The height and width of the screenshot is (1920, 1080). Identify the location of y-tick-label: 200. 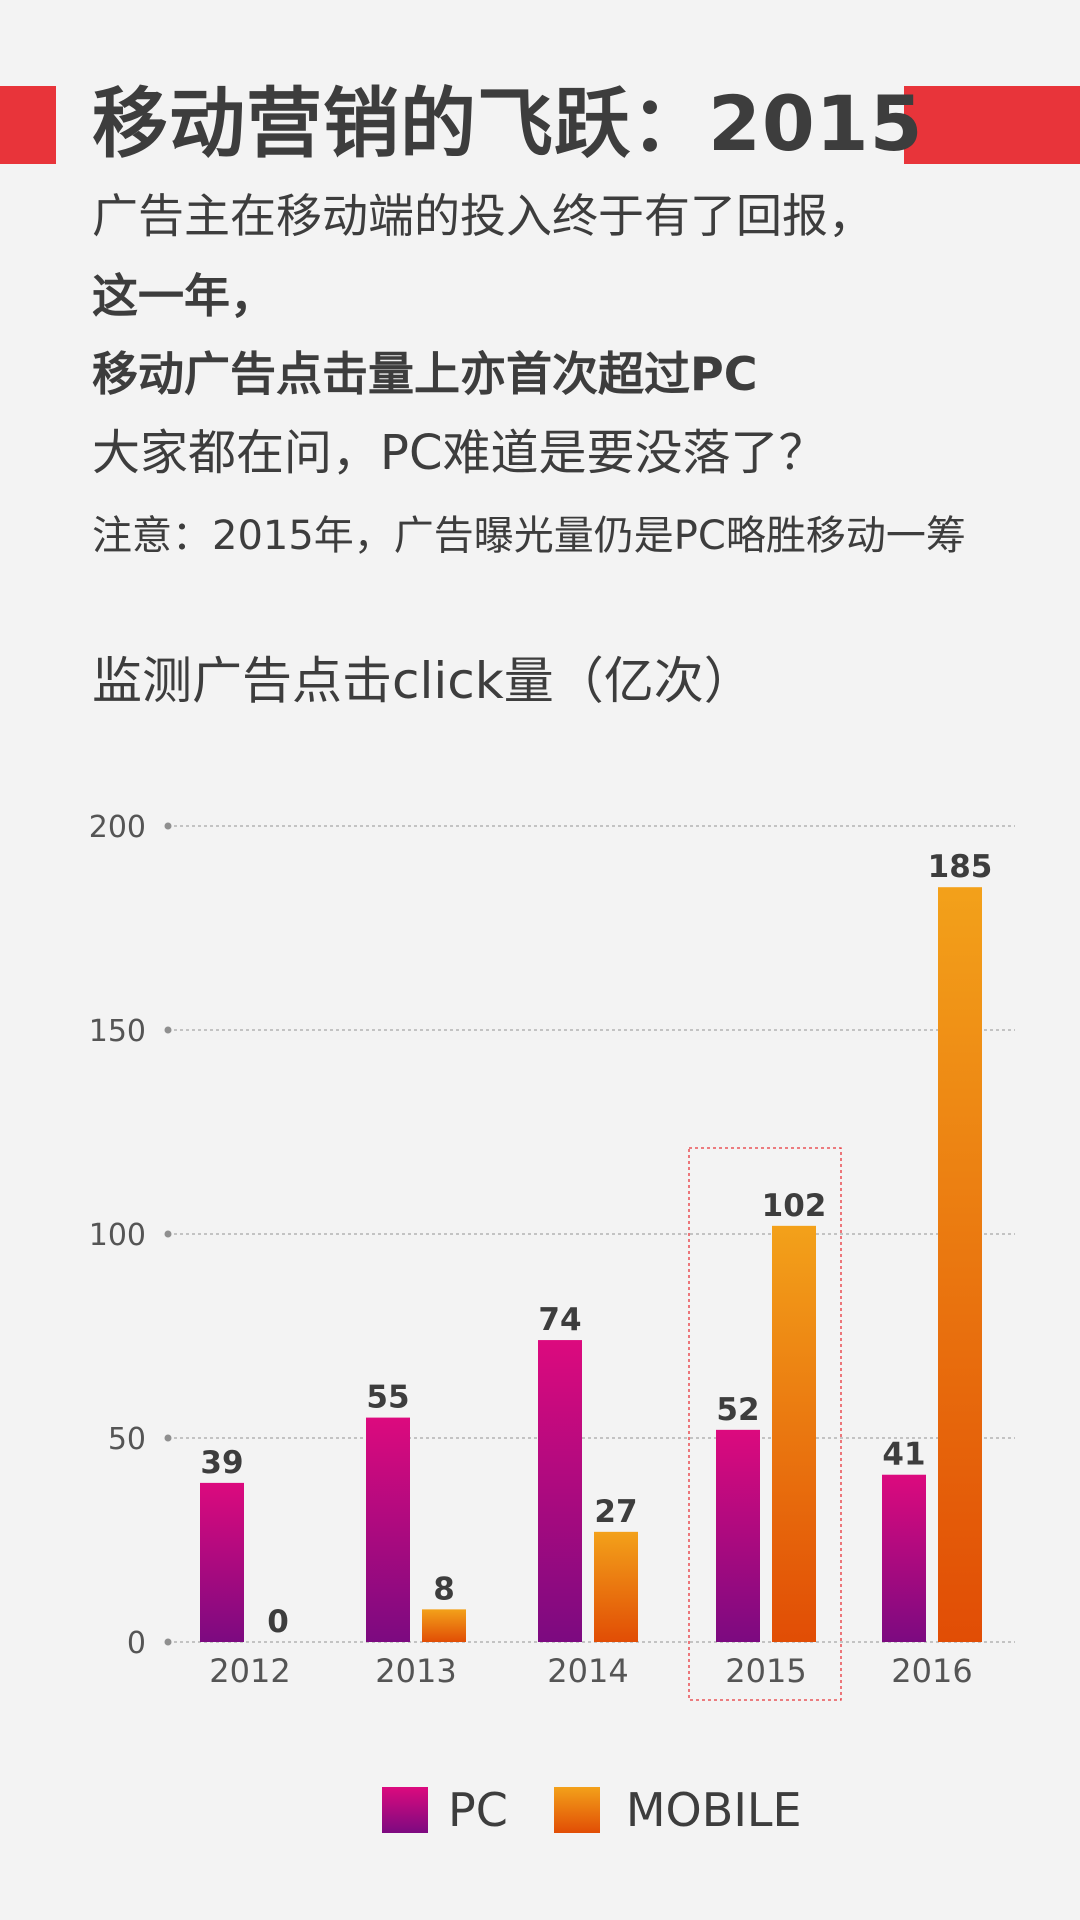
(117, 827).